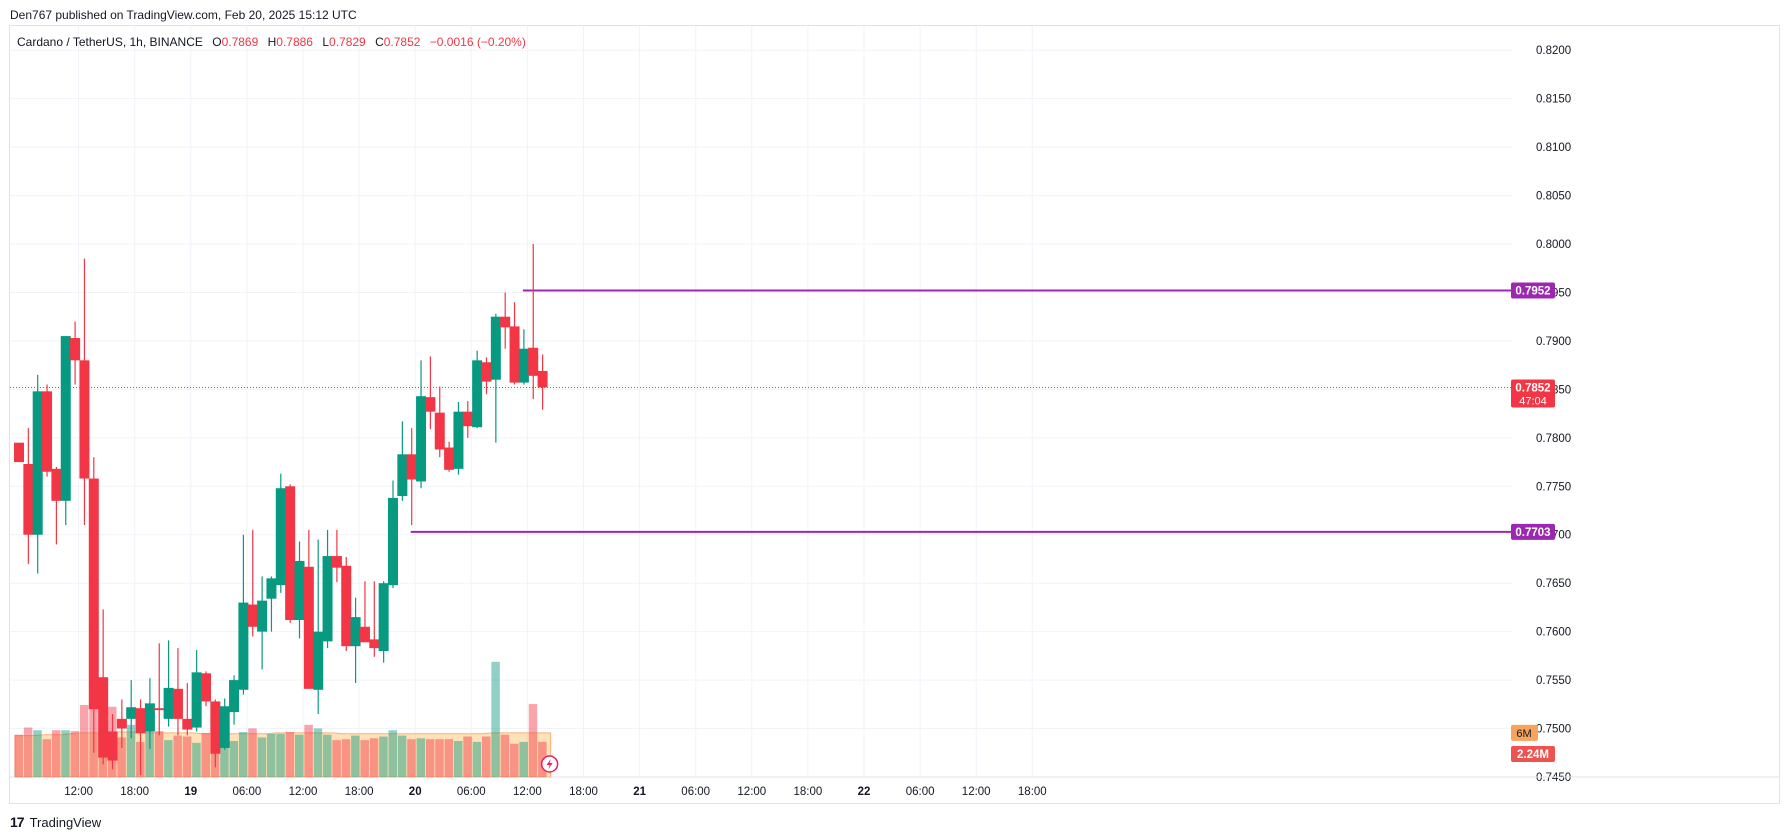 The image size is (1790, 839). Describe the element at coordinates (379, 42) in the screenshot. I see `close-label: C` at that location.